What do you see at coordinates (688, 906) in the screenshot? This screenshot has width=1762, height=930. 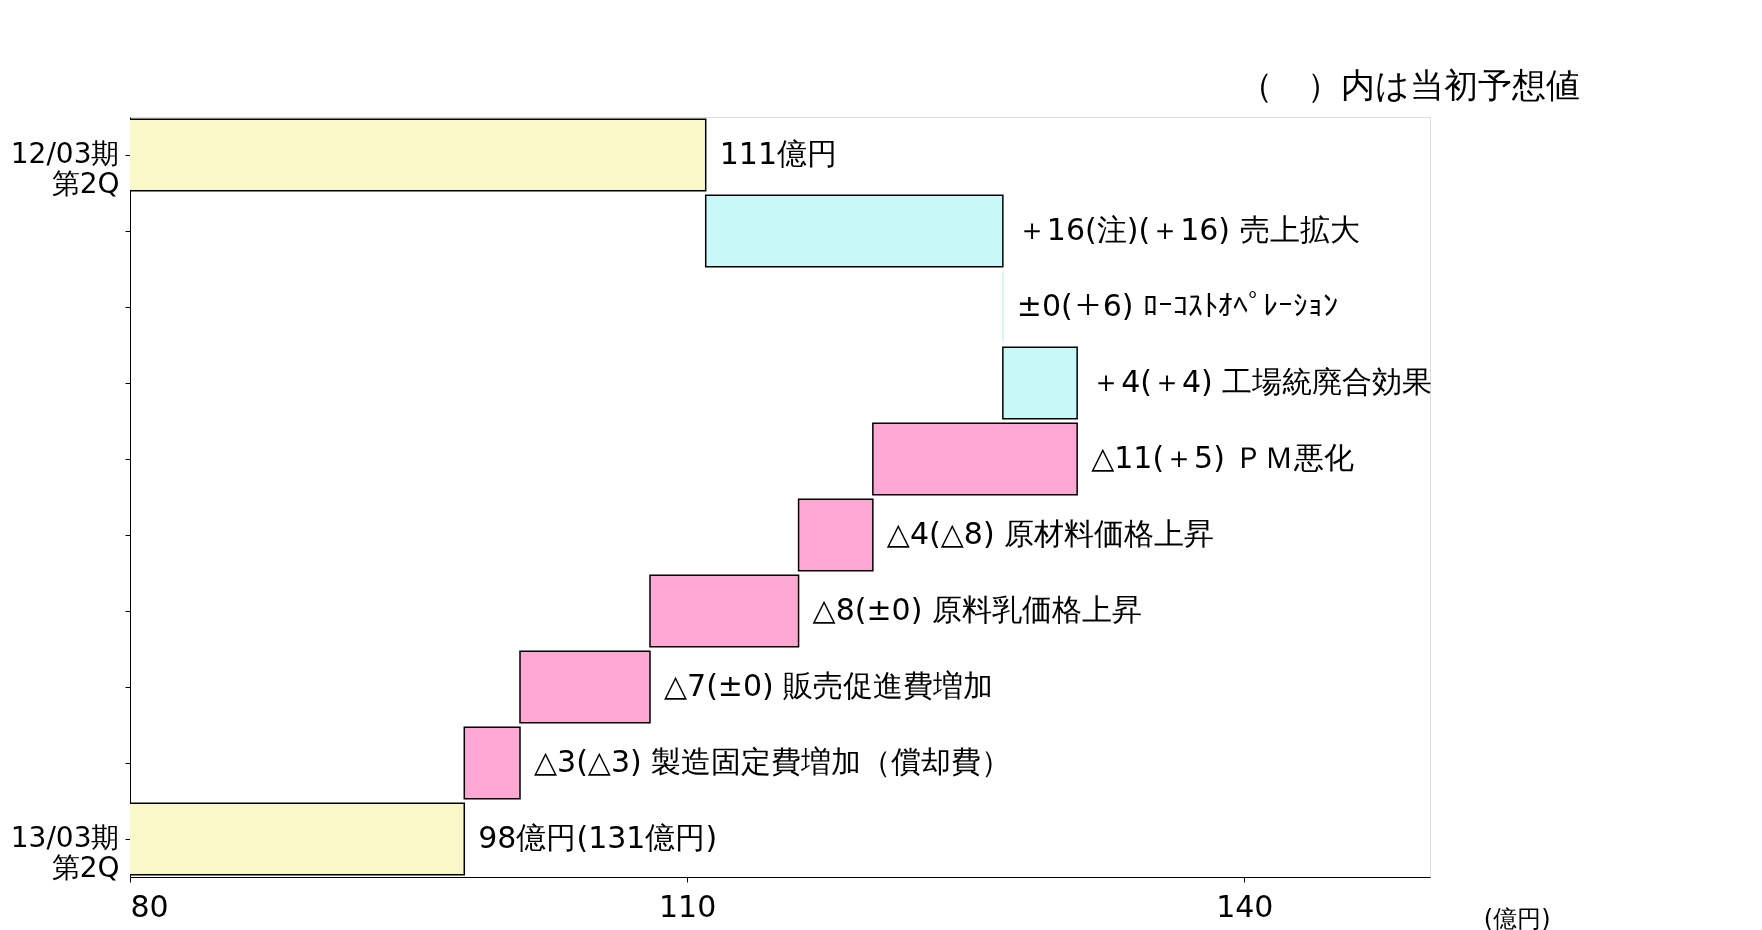 I see `x-tick-label: 110` at bounding box center [688, 906].